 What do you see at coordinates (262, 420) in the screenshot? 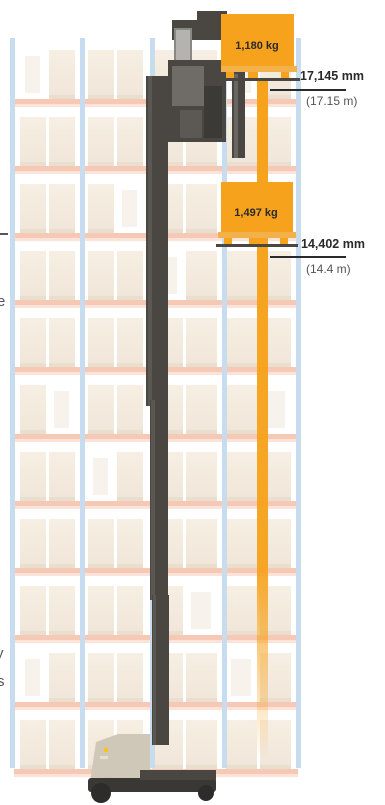
I see `lift-height-indicator-bar` at bounding box center [262, 420].